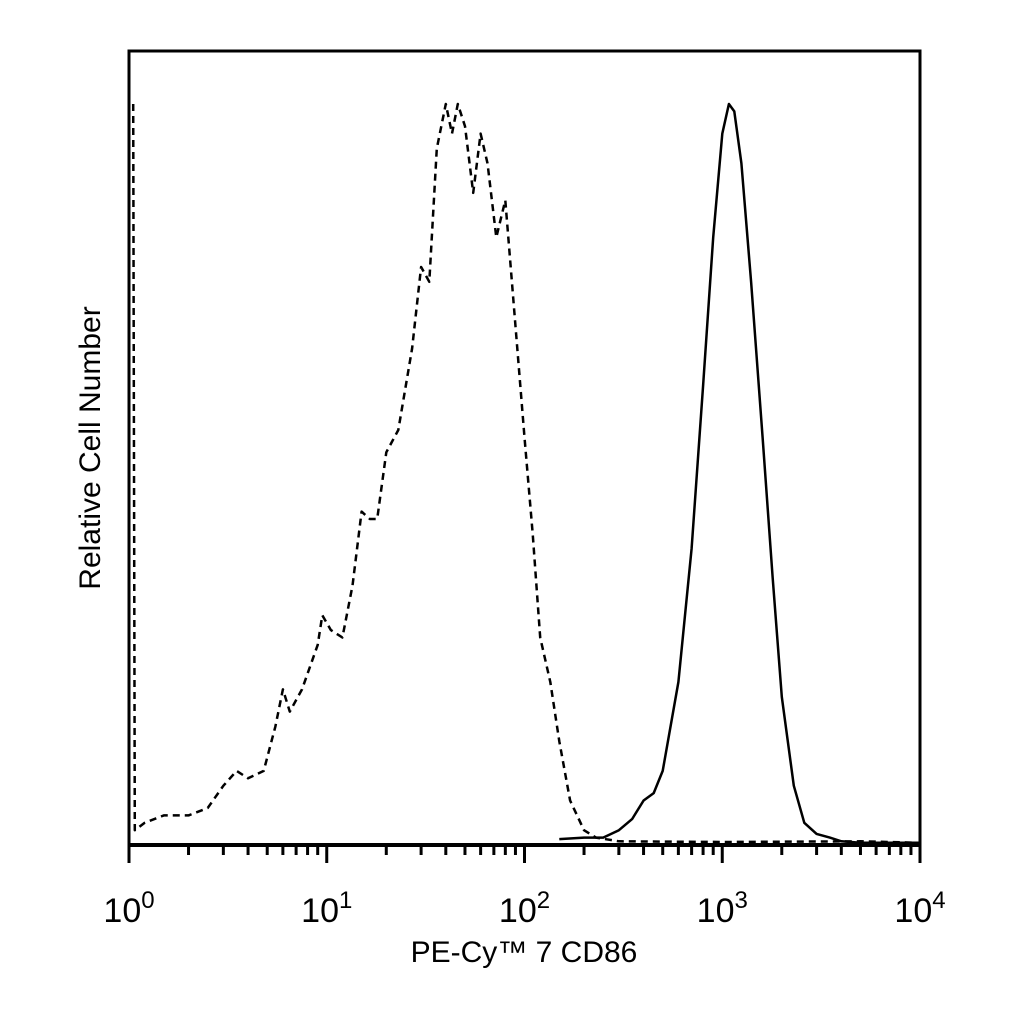 The height and width of the screenshot is (1024, 1024). What do you see at coordinates (326, 908) in the screenshot?
I see `x-tick-label: 10¹` at bounding box center [326, 908].